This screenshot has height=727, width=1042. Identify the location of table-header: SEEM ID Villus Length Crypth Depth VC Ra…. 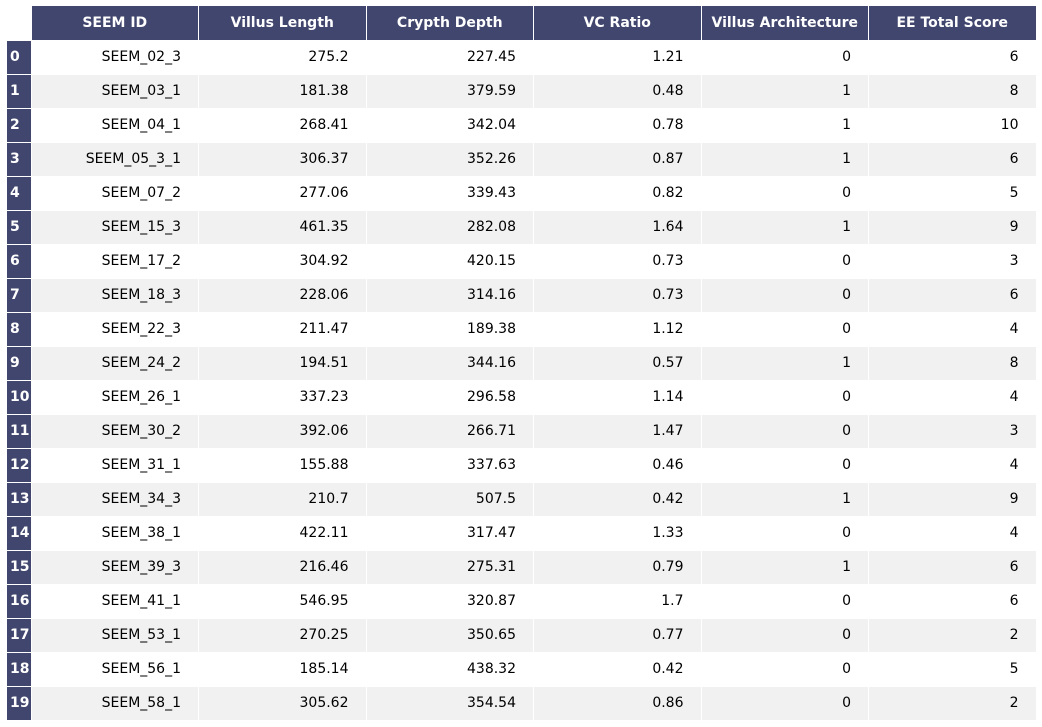
(522, 23).